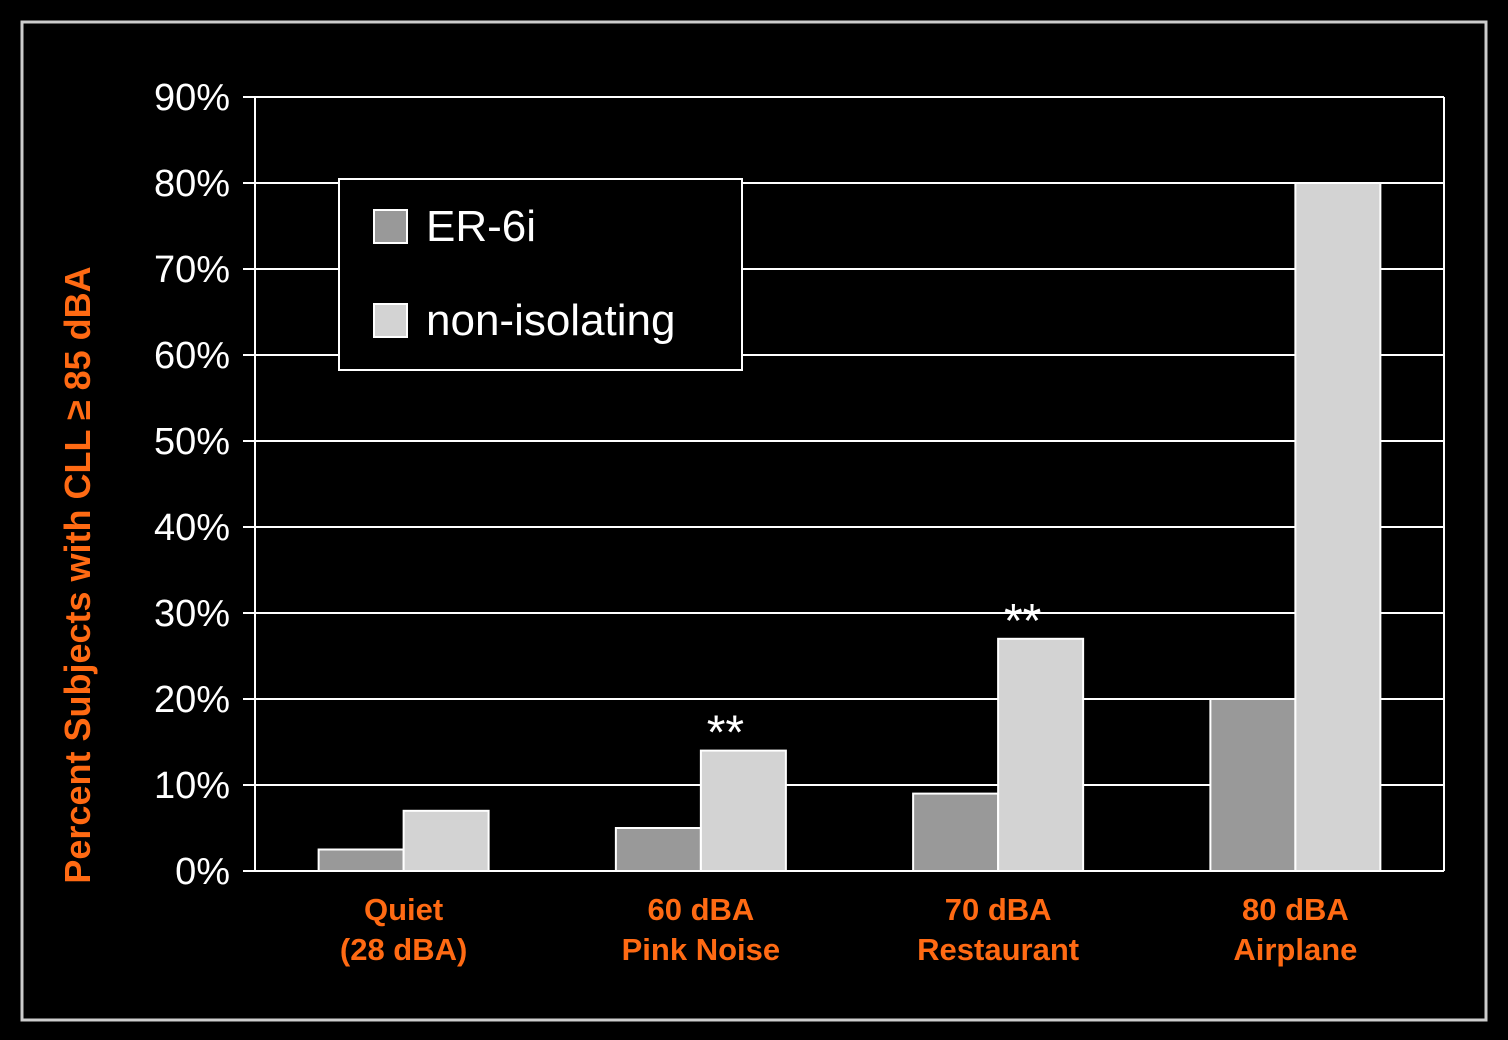  What do you see at coordinates (192, 786) in the screenshot?
I see `y-tick-label: 10%` at bounding box center [192, 786].